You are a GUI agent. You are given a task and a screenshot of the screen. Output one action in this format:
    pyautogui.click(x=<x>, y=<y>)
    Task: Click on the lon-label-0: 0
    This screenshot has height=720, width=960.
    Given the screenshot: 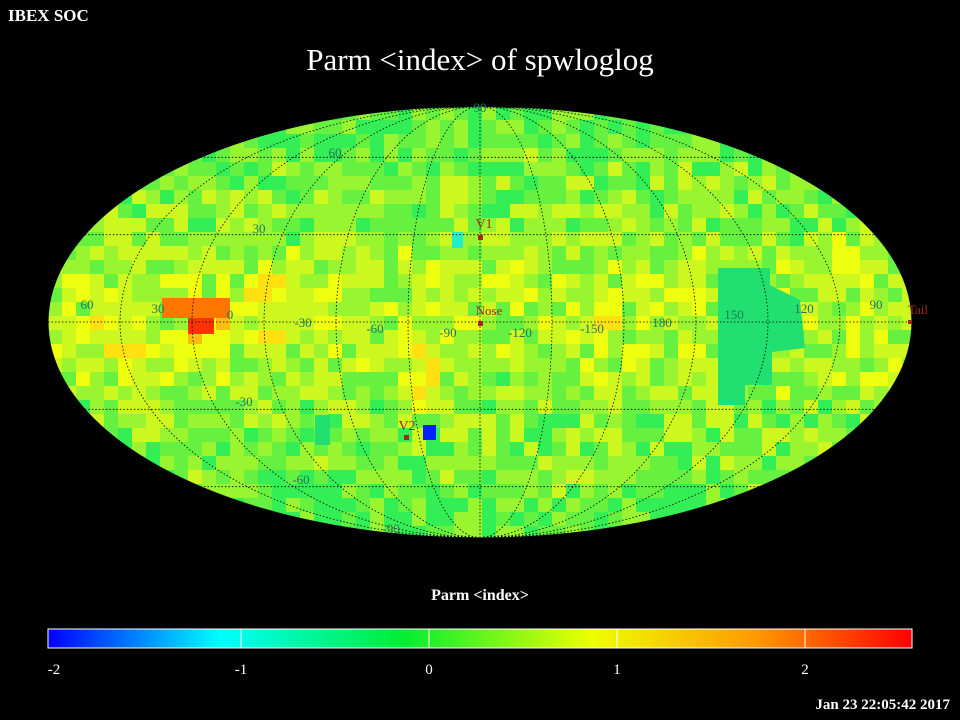 What is the action you would take?
    pyautogui.click(x=230, y=314)
    